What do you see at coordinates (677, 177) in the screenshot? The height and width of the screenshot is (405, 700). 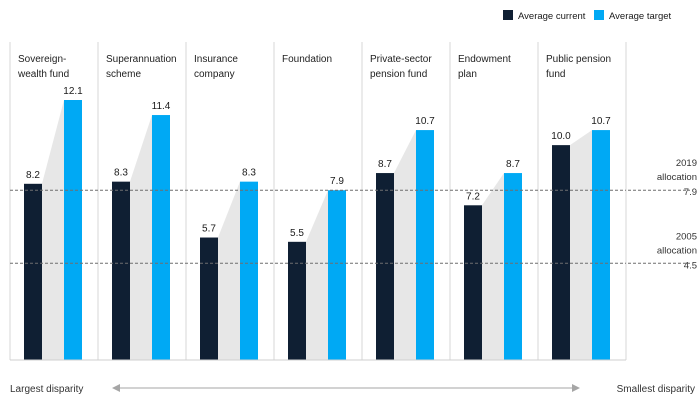 I see `reference-label-0-1: allocation` at bounding box center [677, 177].